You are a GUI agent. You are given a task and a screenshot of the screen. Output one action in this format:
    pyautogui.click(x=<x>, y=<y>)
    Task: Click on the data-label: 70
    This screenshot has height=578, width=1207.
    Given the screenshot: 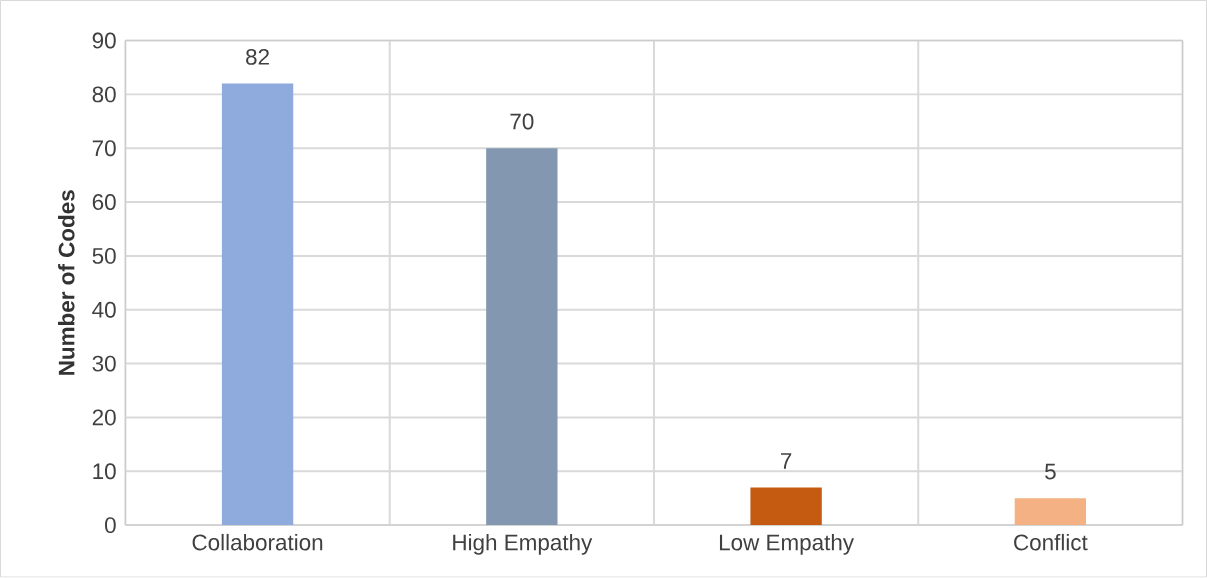 What is the action you would take?
    pyautogui.click(x=522, y=121)
    